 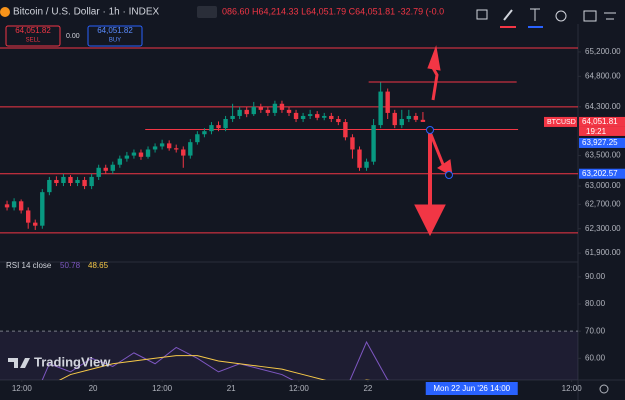 I want to click on symbol-tag, so click(x=560, y=121).